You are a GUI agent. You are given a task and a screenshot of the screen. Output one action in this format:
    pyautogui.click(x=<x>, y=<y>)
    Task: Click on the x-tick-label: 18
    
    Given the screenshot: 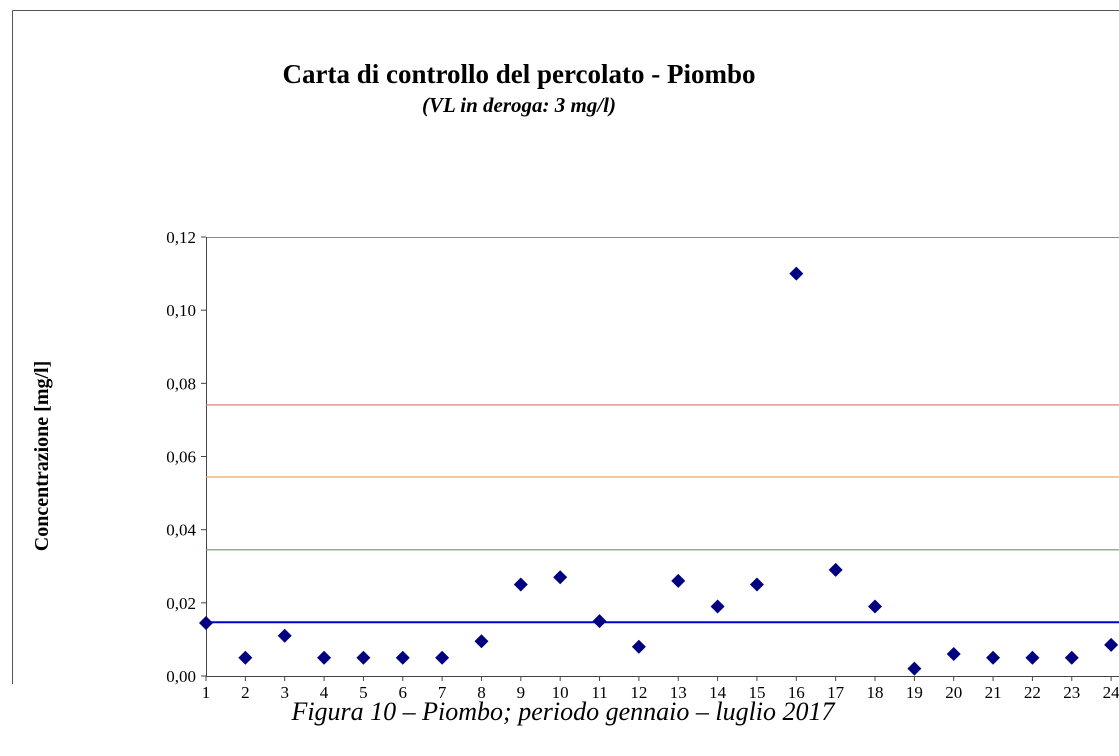 What is the action you would take?
    pyautogui.click(x=875, y=692)
    